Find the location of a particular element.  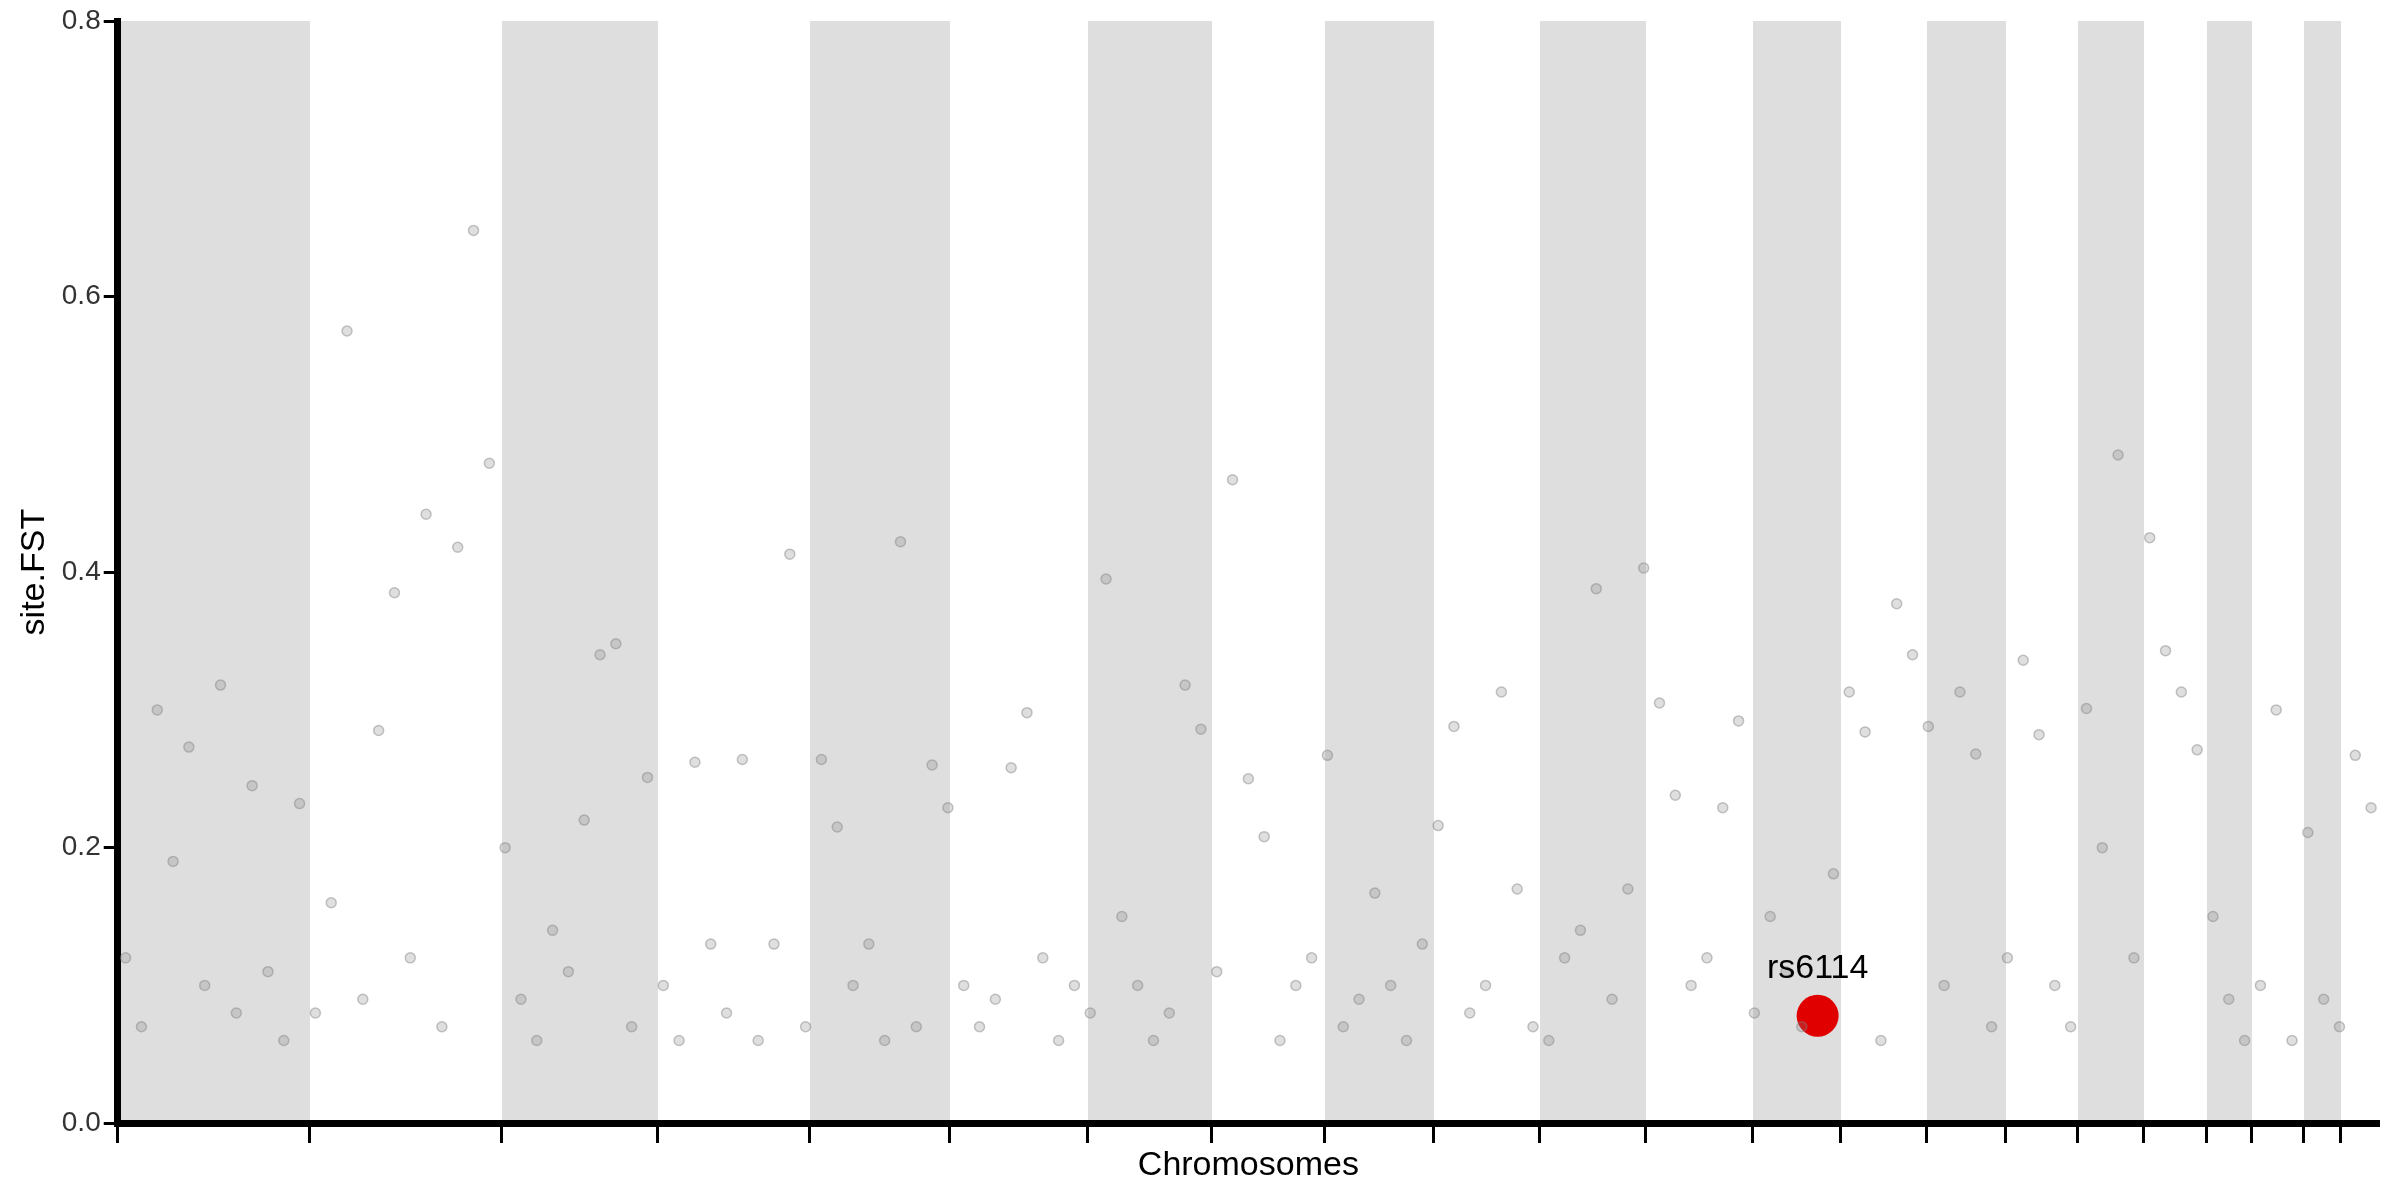

y-tick-label: 0.0 is located at coordinates (81, 1121).